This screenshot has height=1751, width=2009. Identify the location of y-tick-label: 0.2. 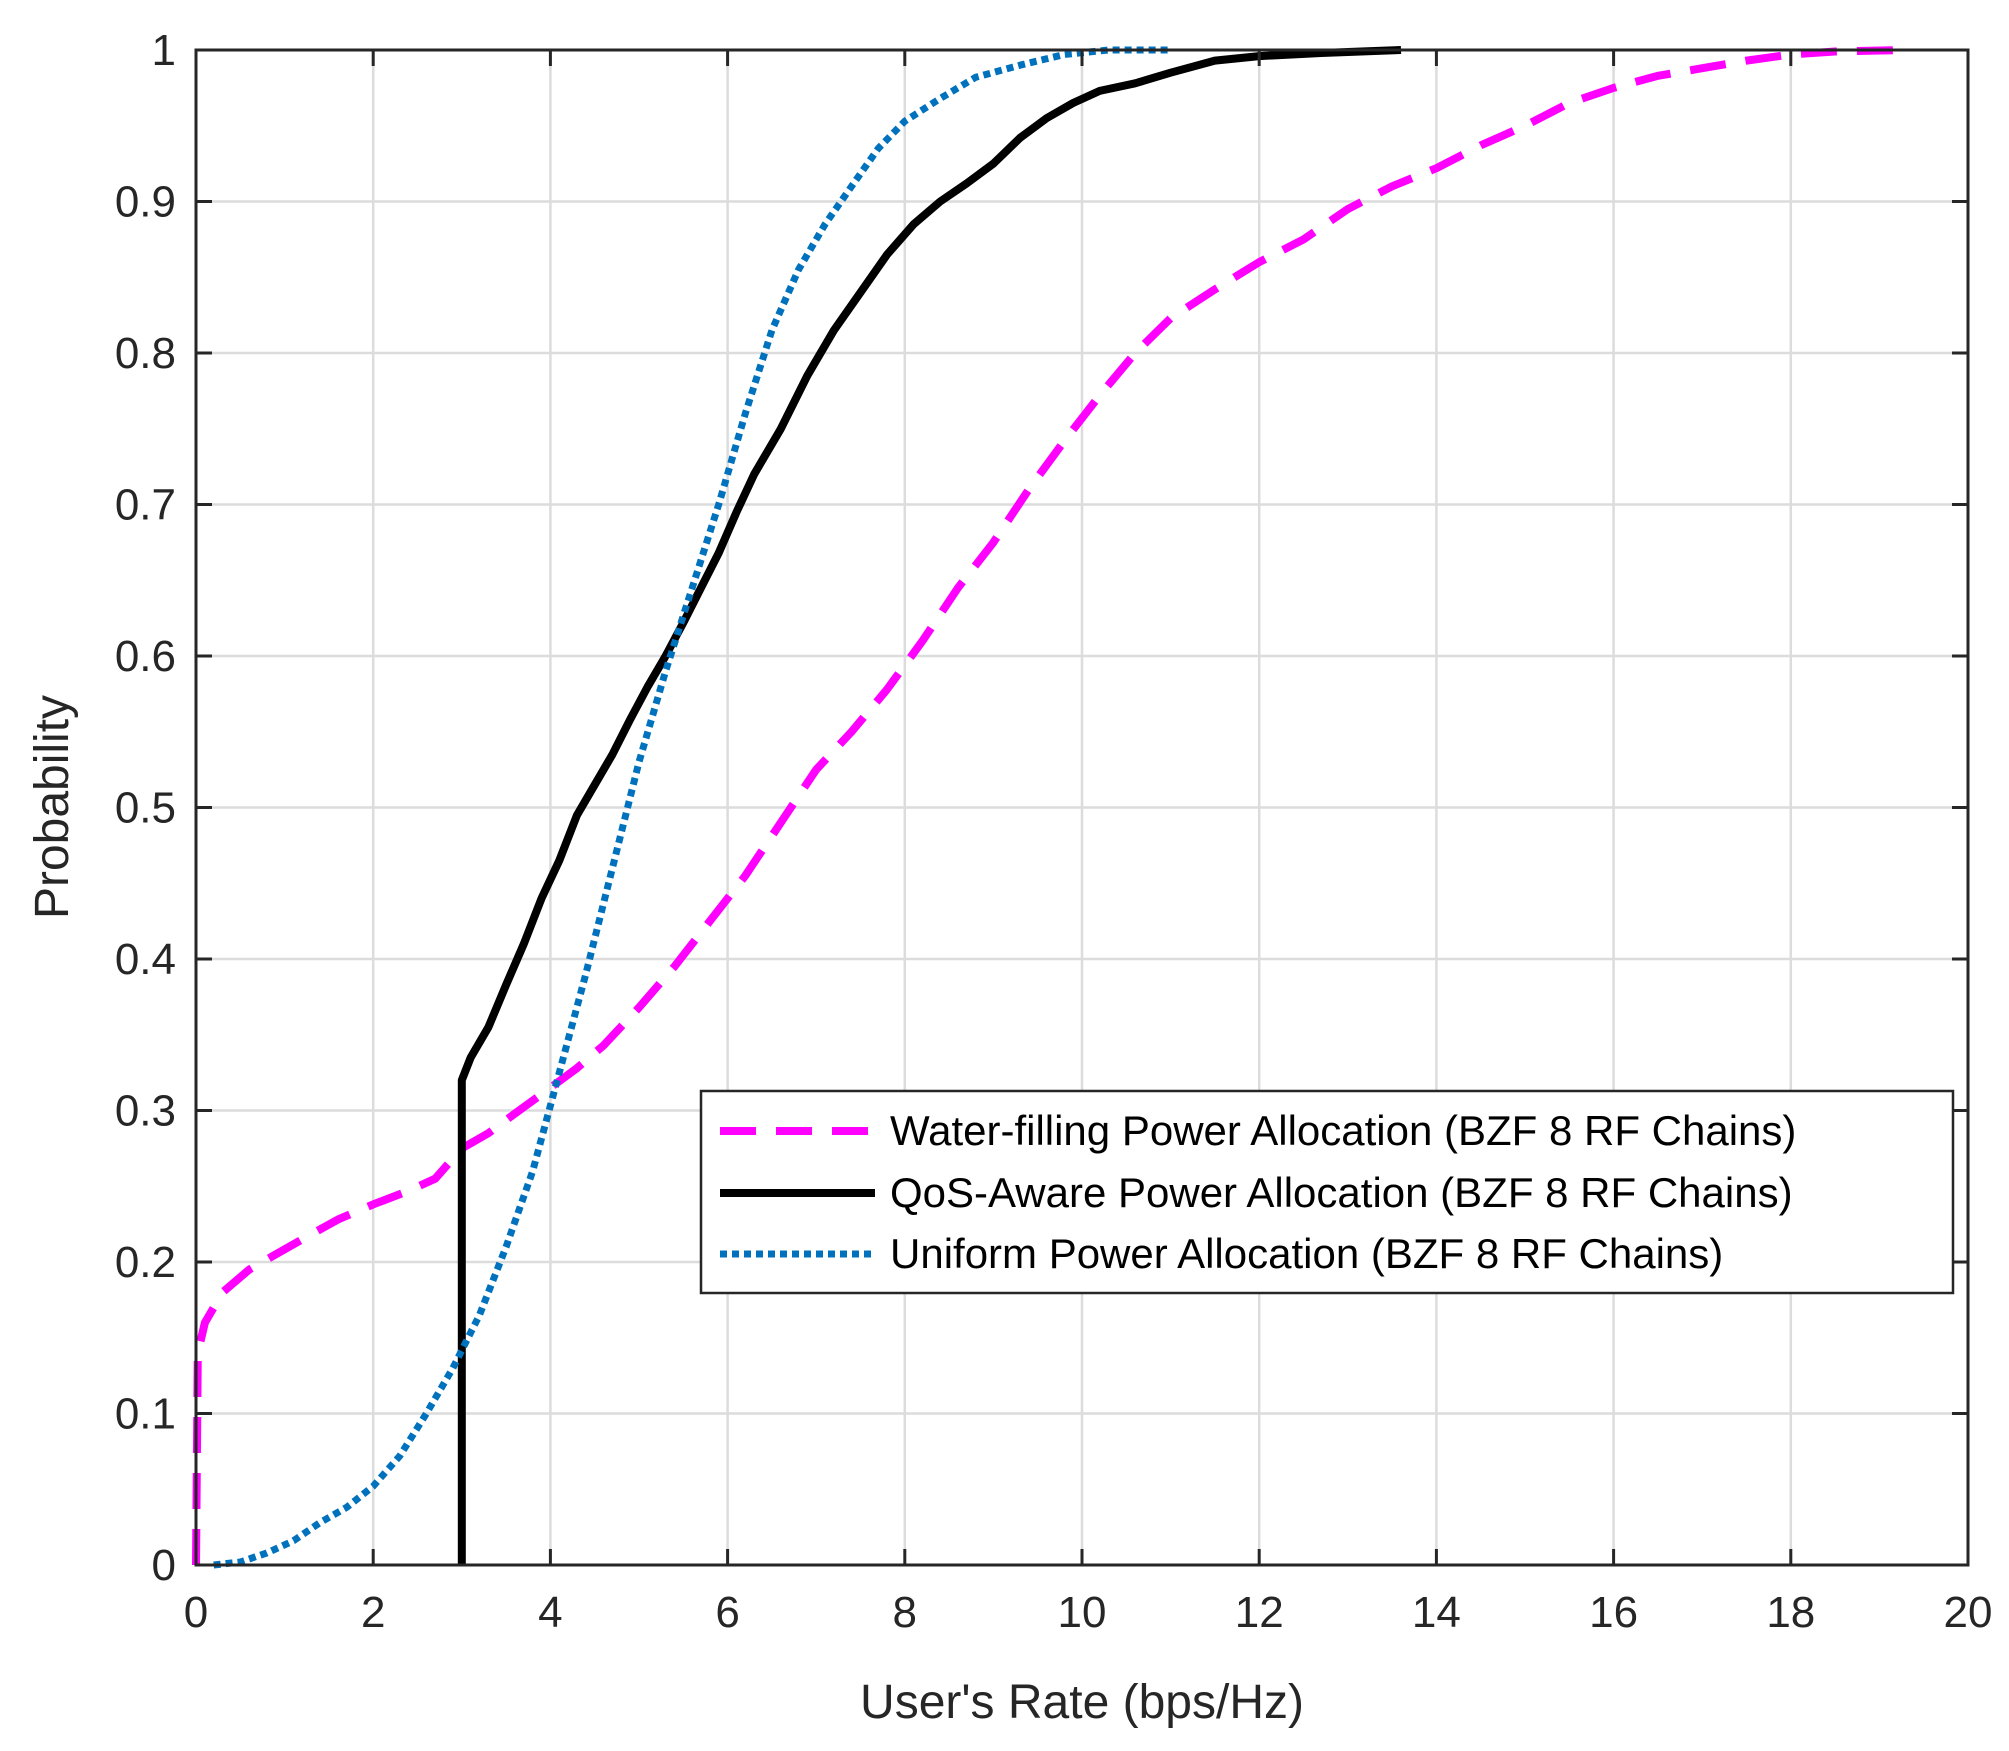
(145, 1262).